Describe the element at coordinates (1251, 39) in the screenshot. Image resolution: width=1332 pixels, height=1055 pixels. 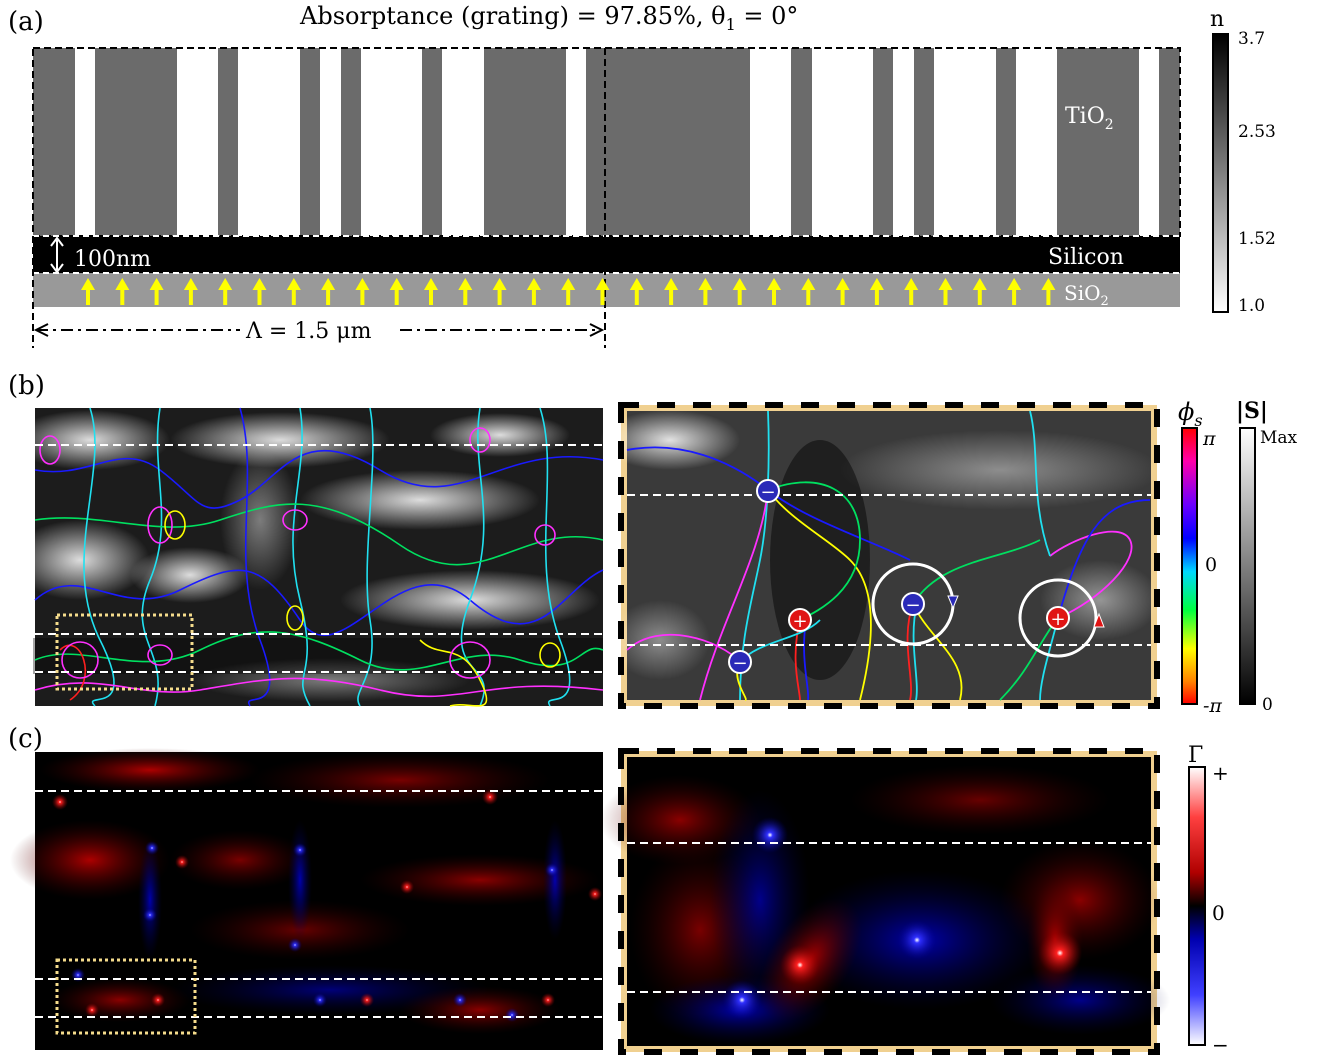
I see `n-tick-0: 3.7` at that location.